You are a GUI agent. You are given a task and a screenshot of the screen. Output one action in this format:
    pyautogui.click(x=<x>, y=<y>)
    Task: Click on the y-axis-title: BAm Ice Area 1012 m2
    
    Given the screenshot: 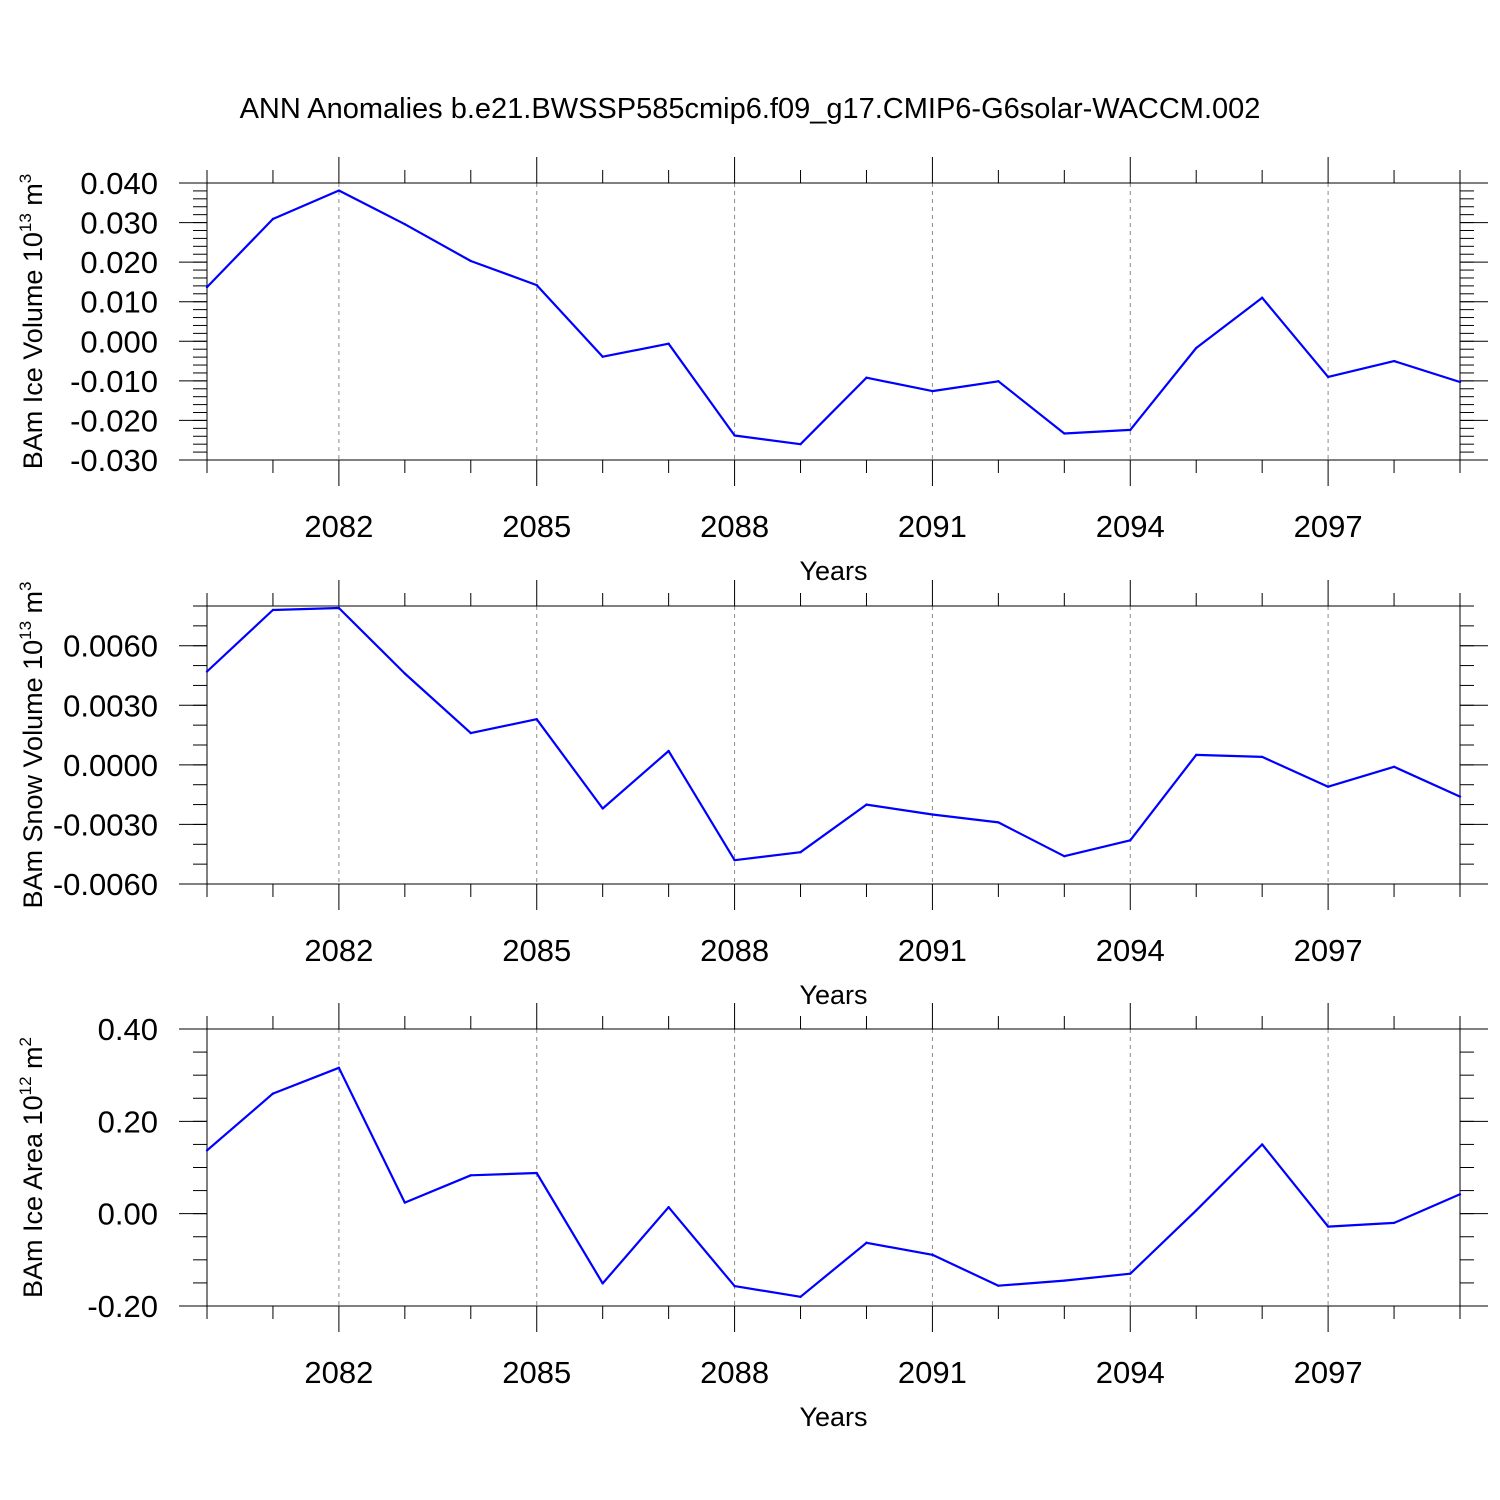 What is the action you would take?
    pyautogui.click(x=32, y=1167)
    